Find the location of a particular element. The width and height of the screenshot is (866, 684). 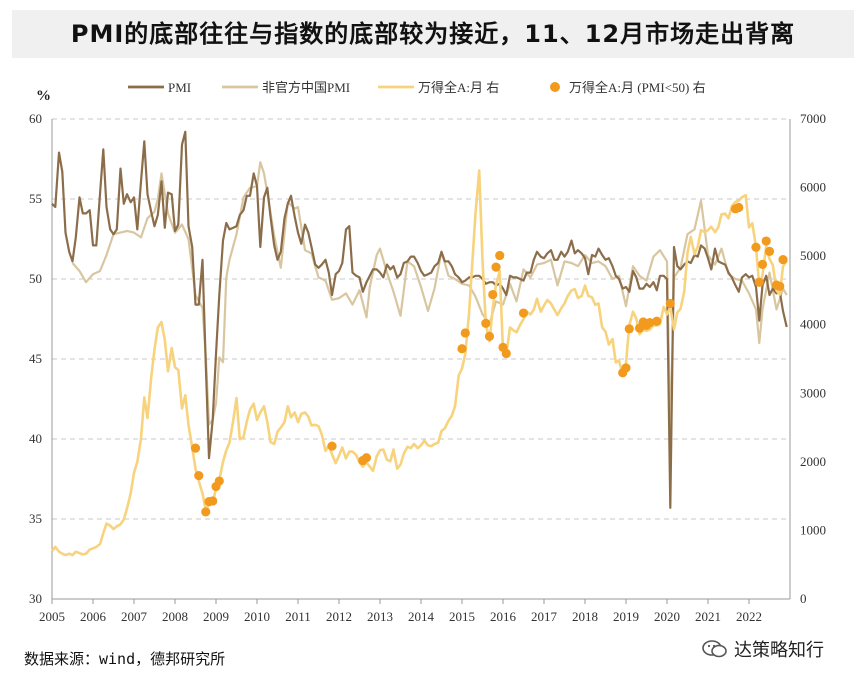

legend-label: 万得全A:月 (PMI<50) 右 is located at coordinates (637, 87).